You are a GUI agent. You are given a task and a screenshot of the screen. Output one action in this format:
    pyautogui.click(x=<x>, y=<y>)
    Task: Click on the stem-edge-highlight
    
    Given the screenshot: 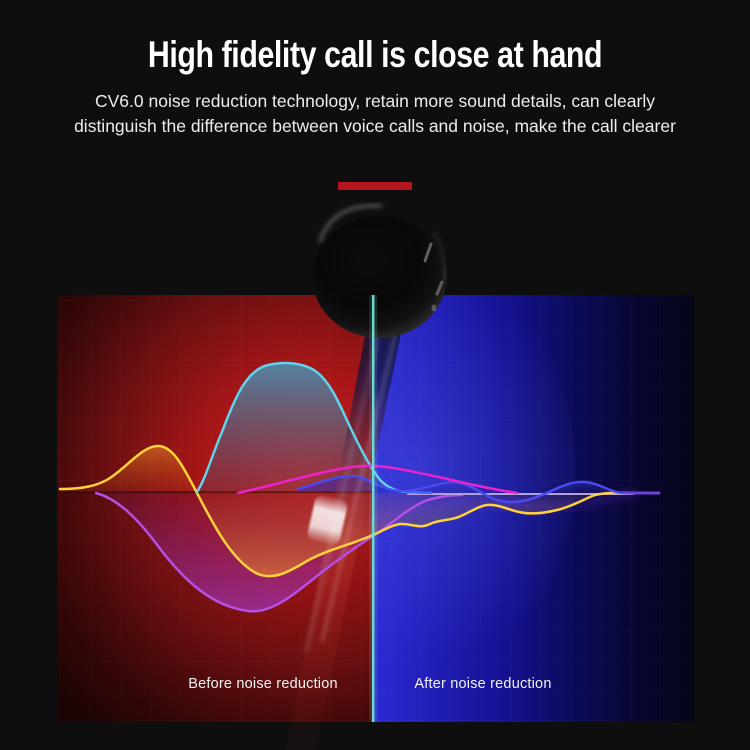 What is the action you would take?
    pyautogui.click(x=363, y=470)
    